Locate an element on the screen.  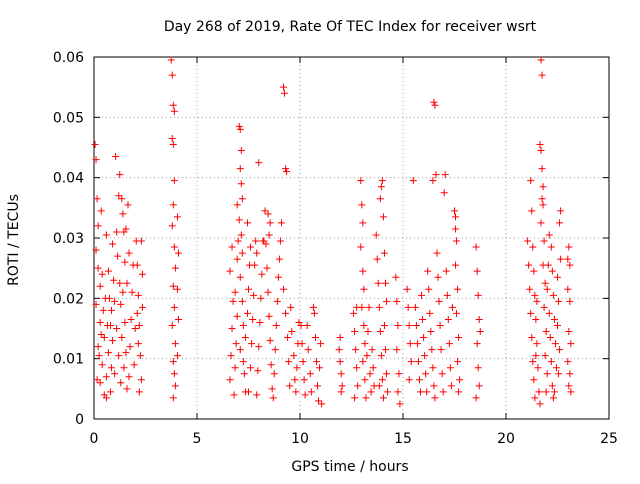
y-tick-label: 0.02 is located at coordinates (68, 299).